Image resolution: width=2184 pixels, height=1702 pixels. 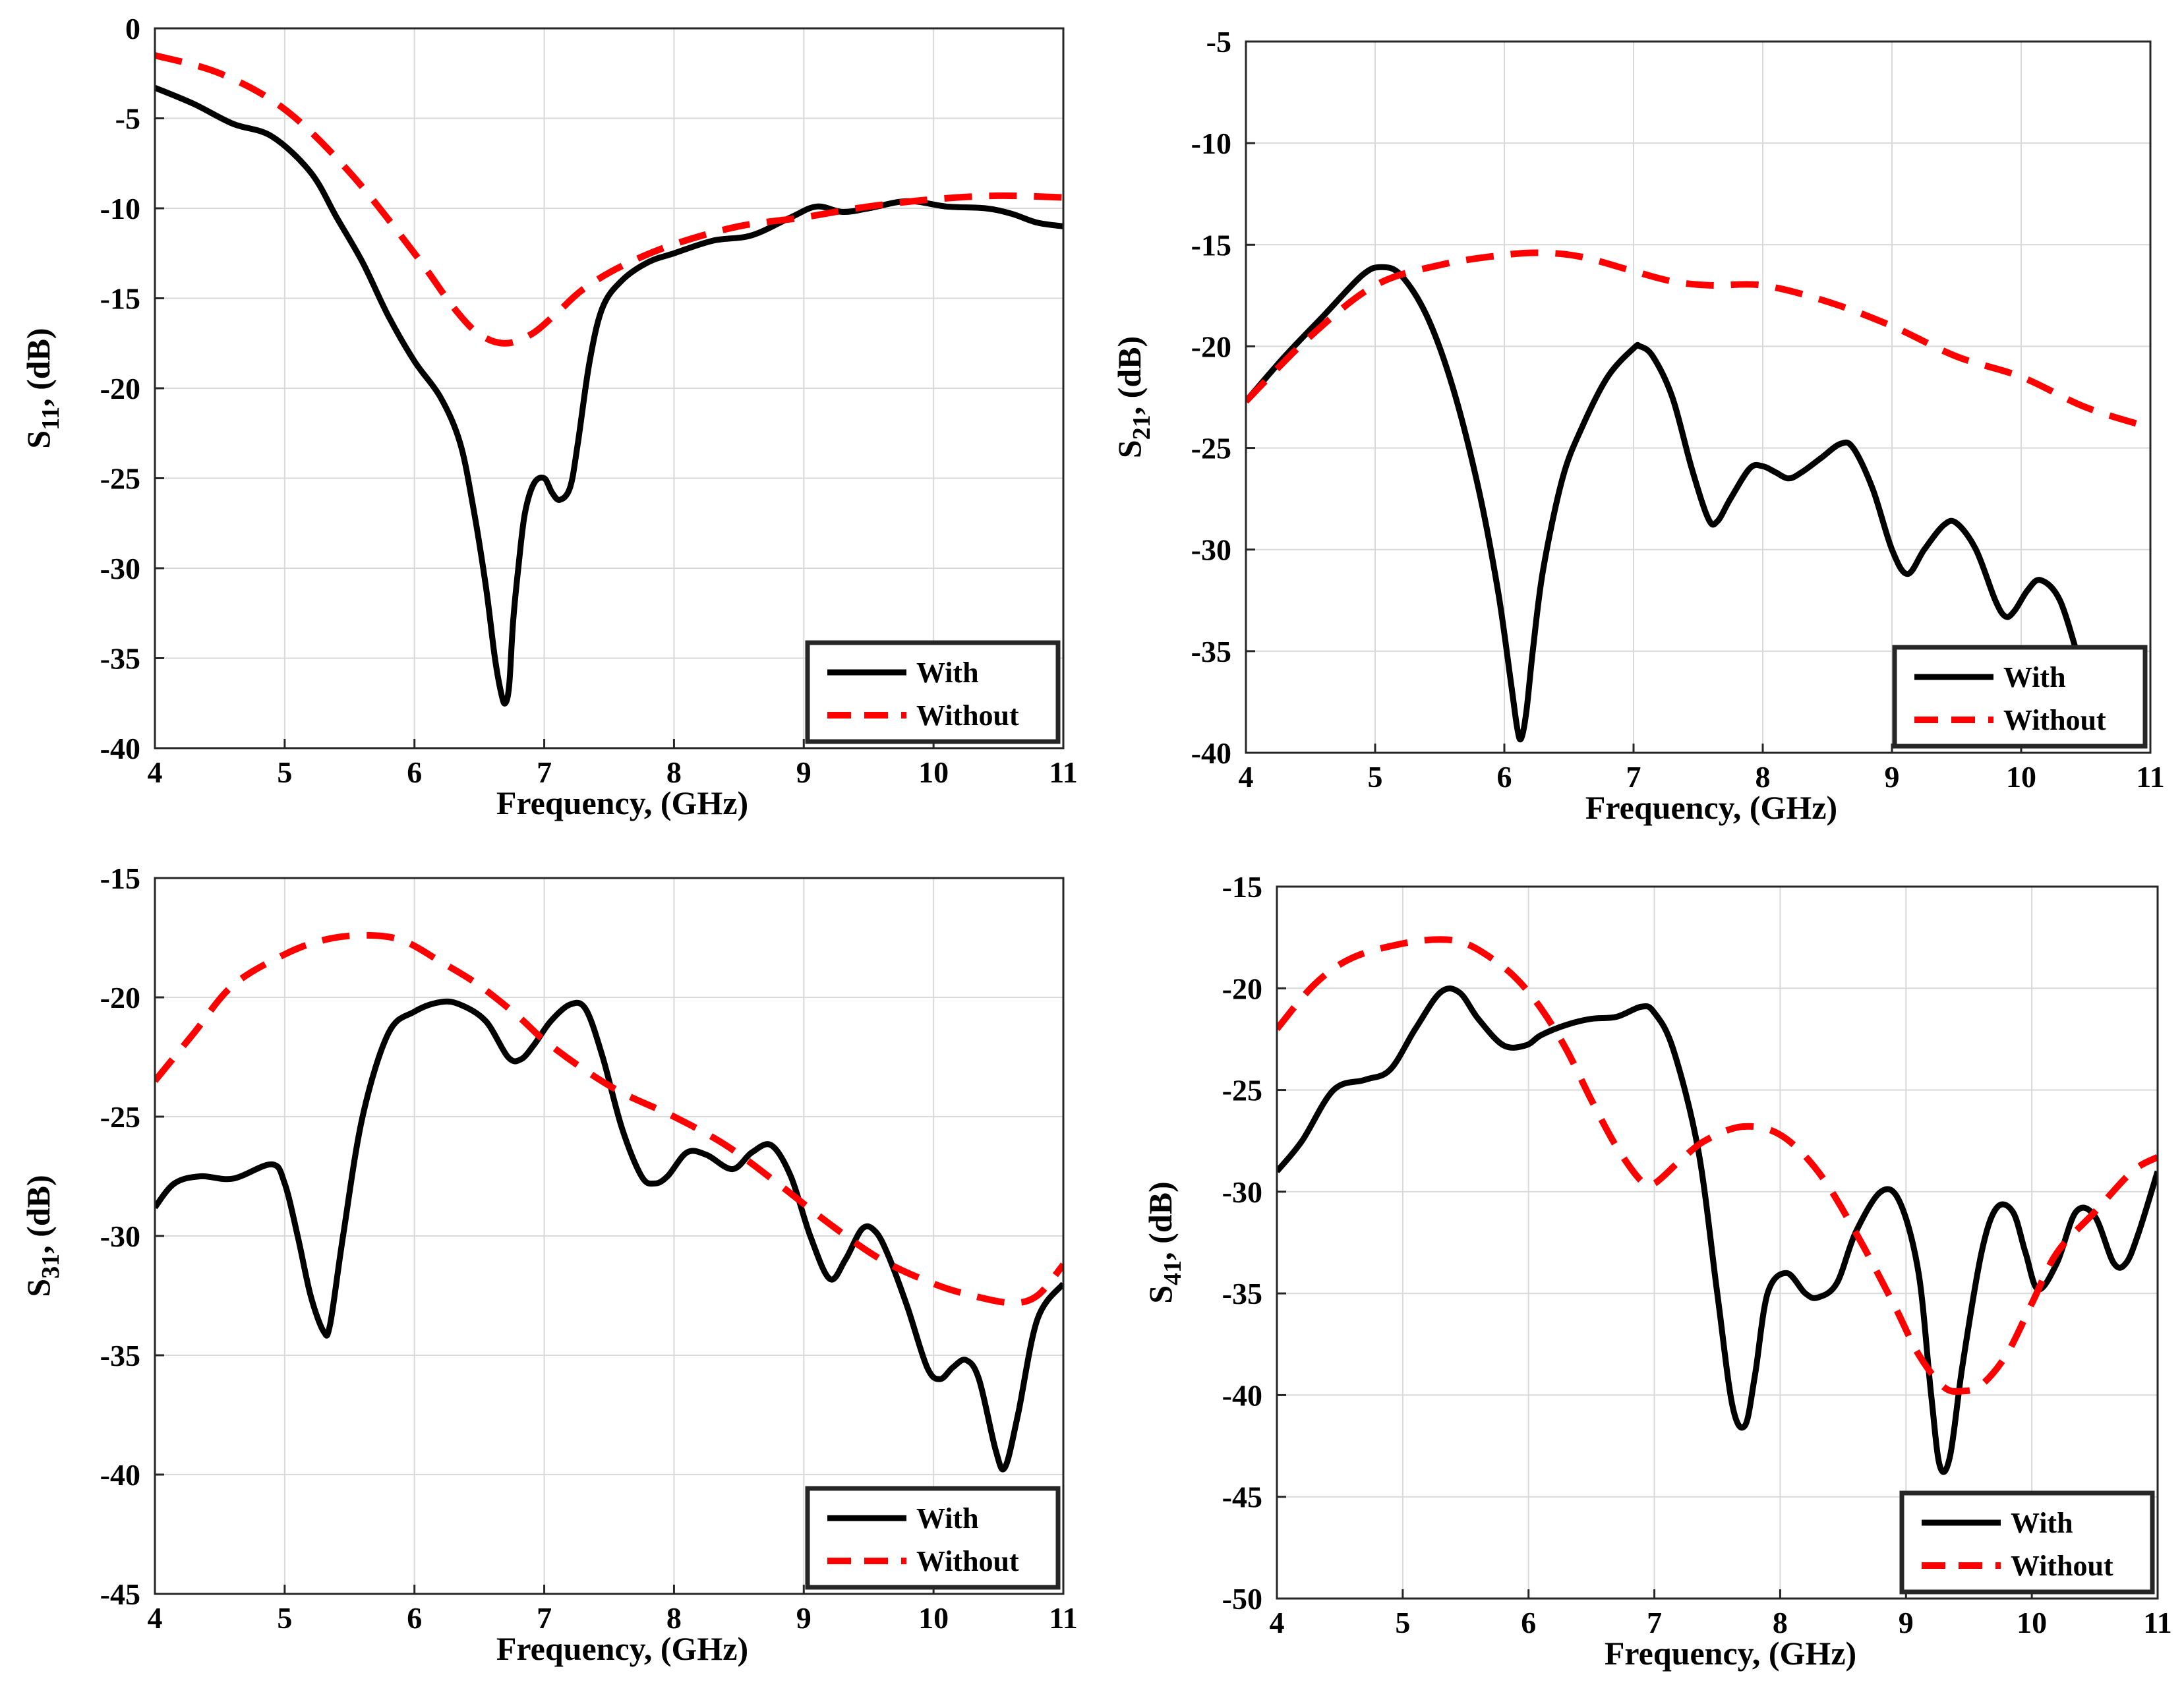 What do you see at coordinates (51, 419) in the screenshot?
I see `y-axis-title-sub: 11` at bounding box center [51, 419].